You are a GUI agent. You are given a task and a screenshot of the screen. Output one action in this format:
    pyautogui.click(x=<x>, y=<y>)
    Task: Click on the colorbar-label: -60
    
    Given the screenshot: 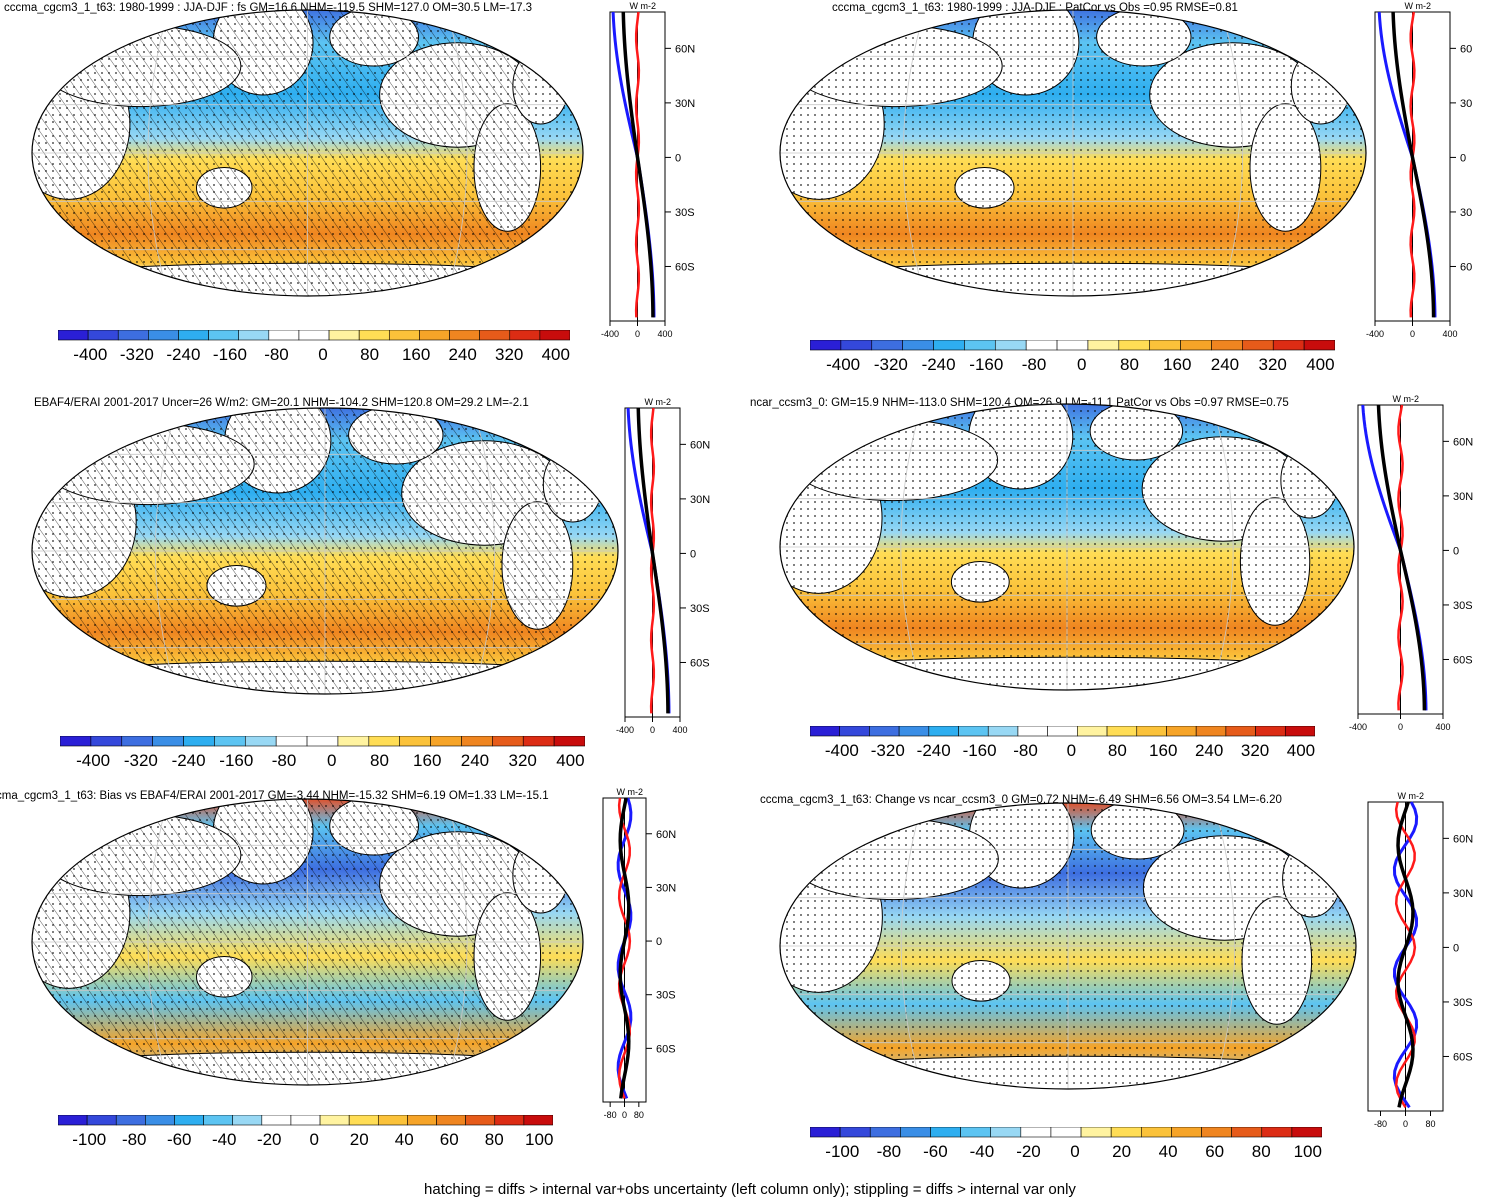 What is the action you would take?
    pyautogui.click(x=935, y=1151)
    